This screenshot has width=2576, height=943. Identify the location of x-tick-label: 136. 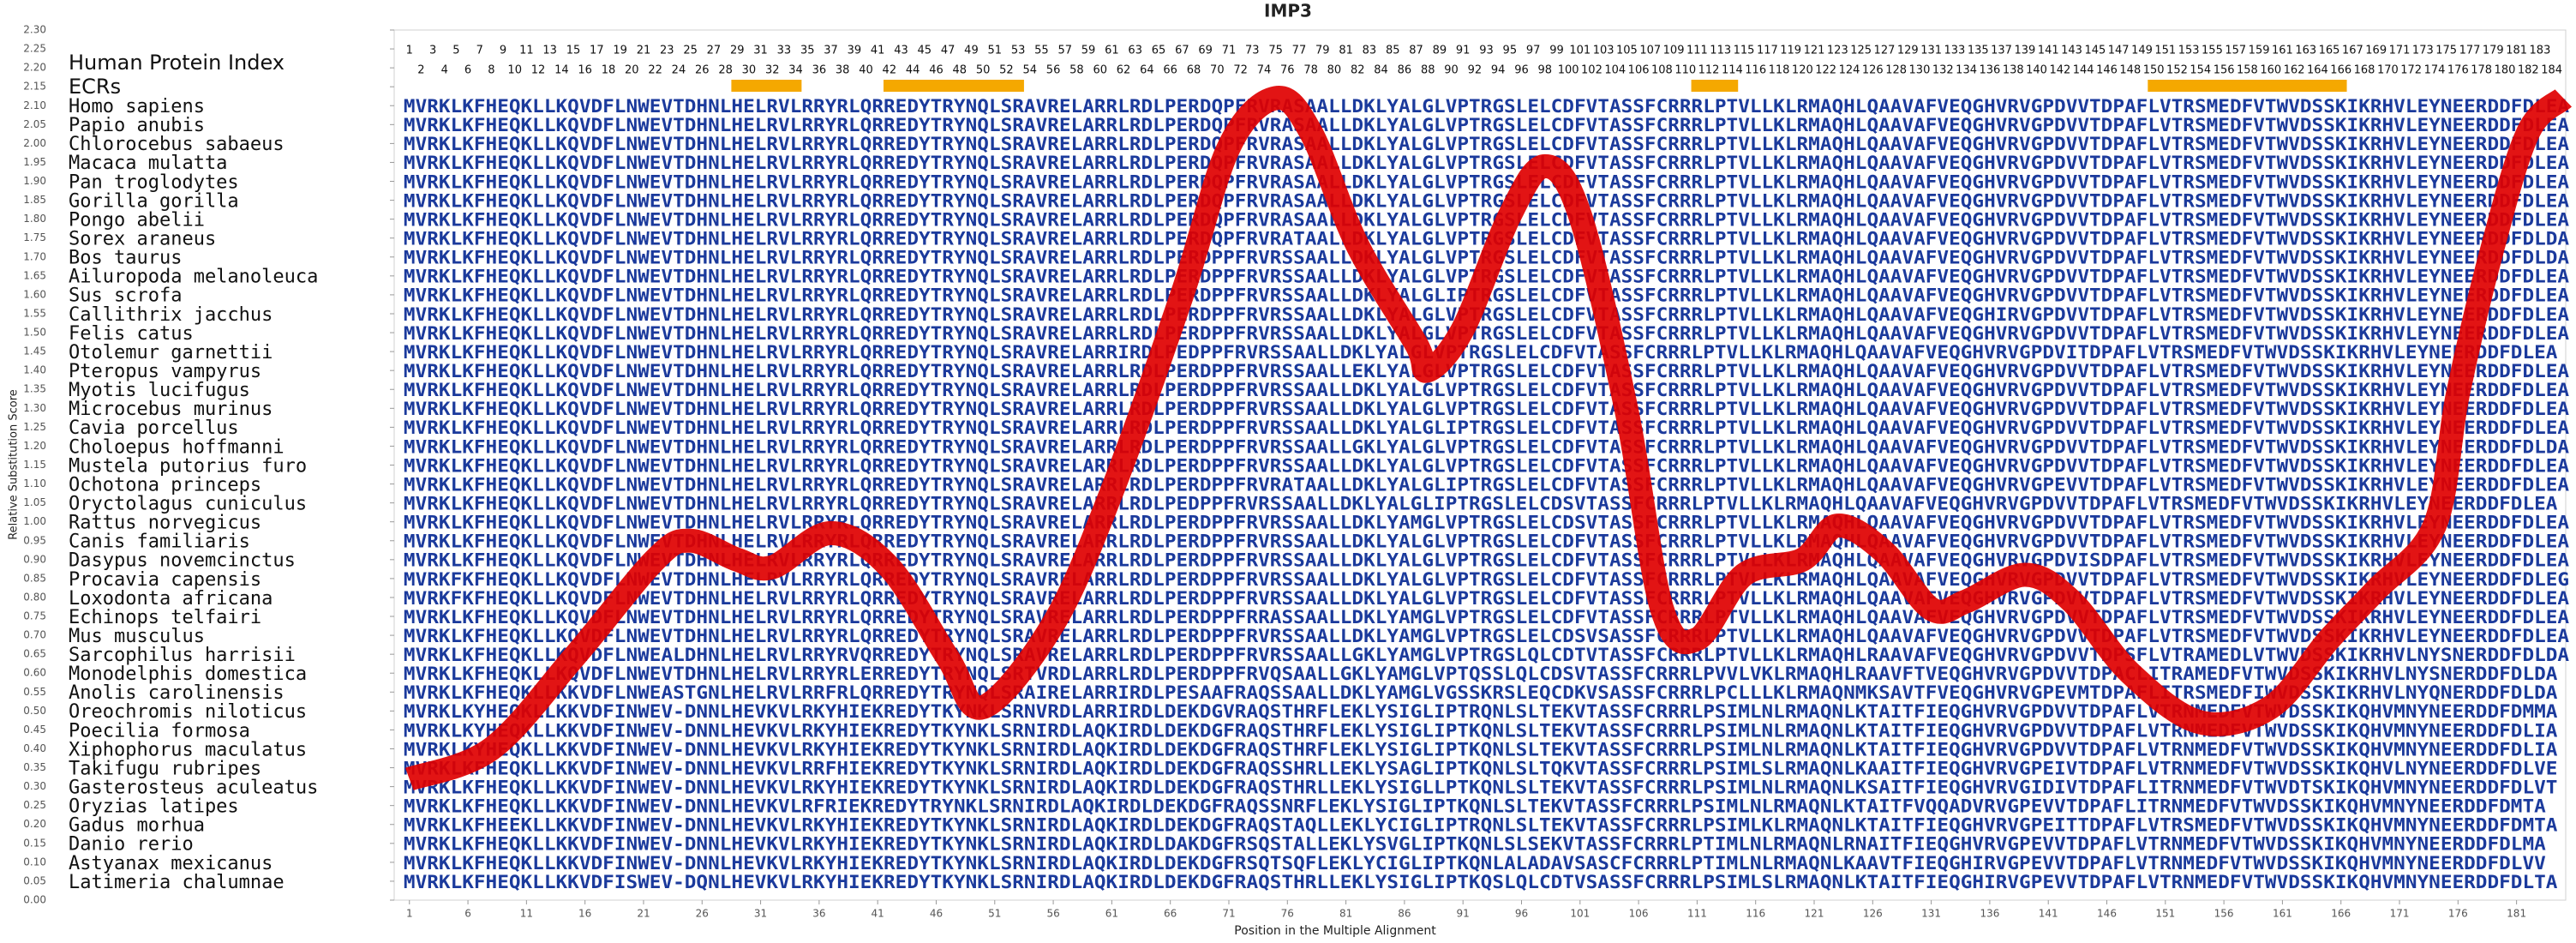
(1989, 914).